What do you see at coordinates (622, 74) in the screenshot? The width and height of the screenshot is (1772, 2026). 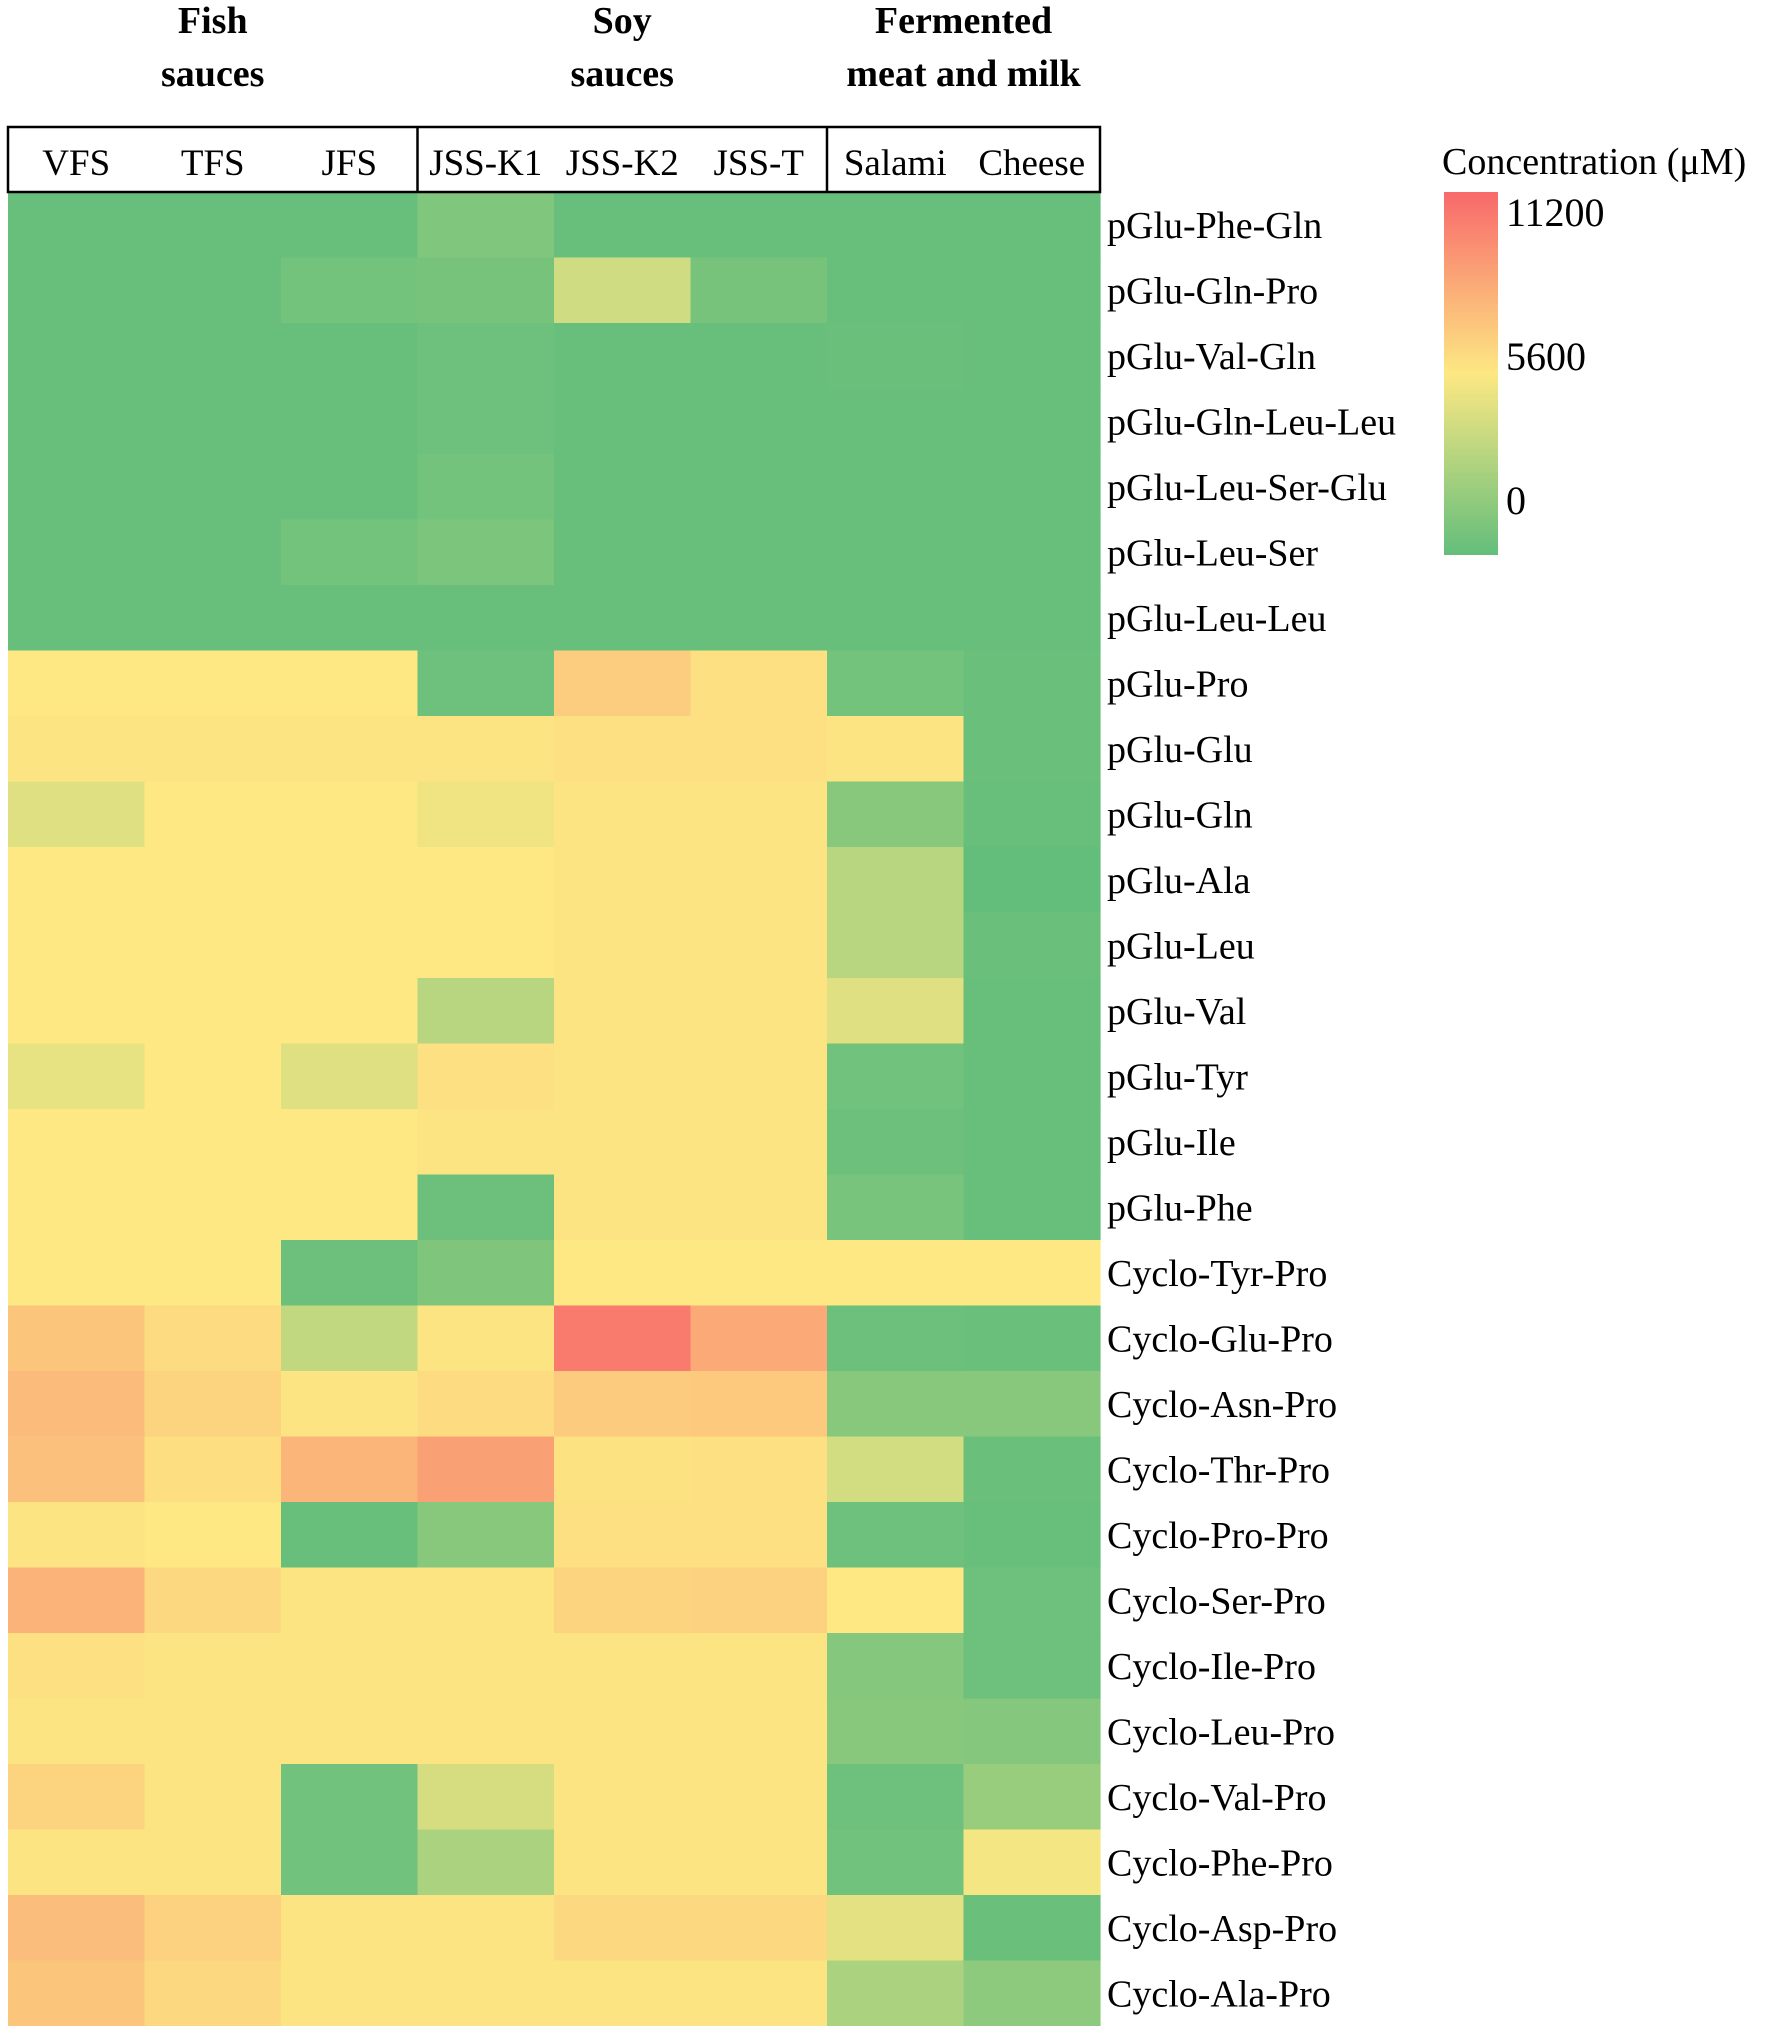 I see `group-label: sauces` at bounding box center [622, 74].